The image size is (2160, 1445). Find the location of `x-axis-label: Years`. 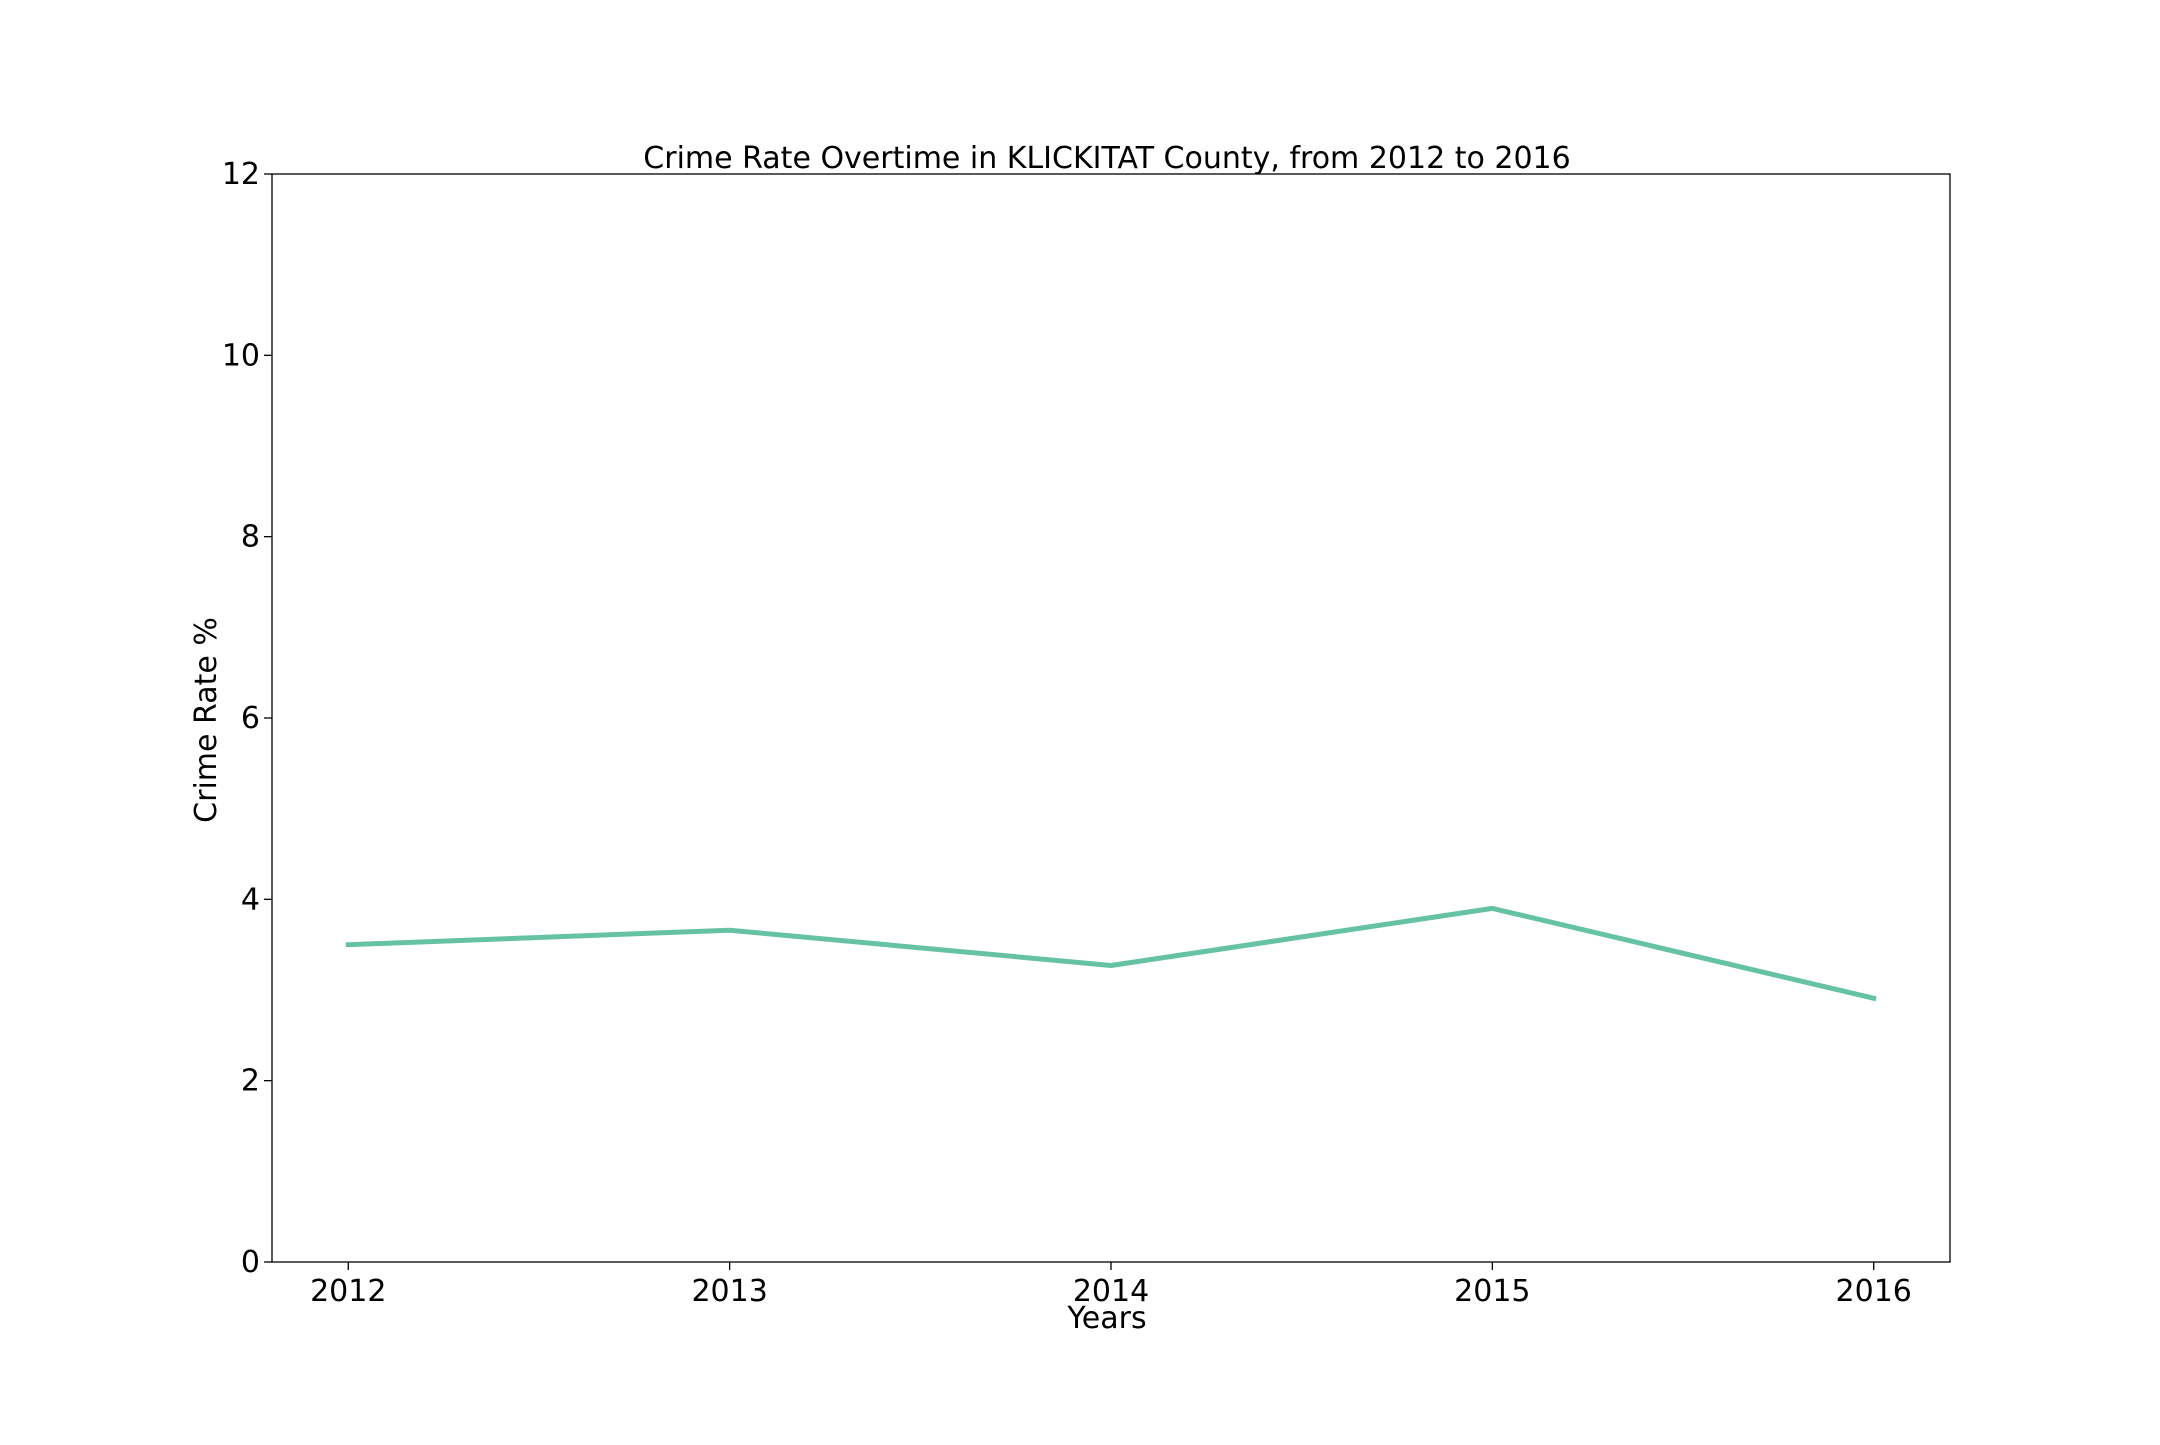

x-axis-label: Years is located at coordinates (1106, 1318).